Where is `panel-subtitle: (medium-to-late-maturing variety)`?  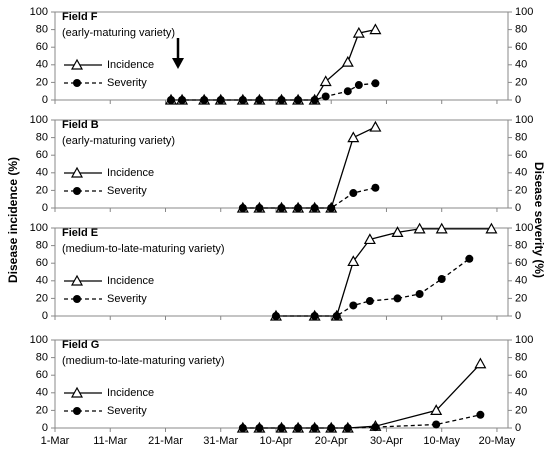 panel-subtitle: (medium-to-late-maturing variety) is located at coordinates (143, 249).